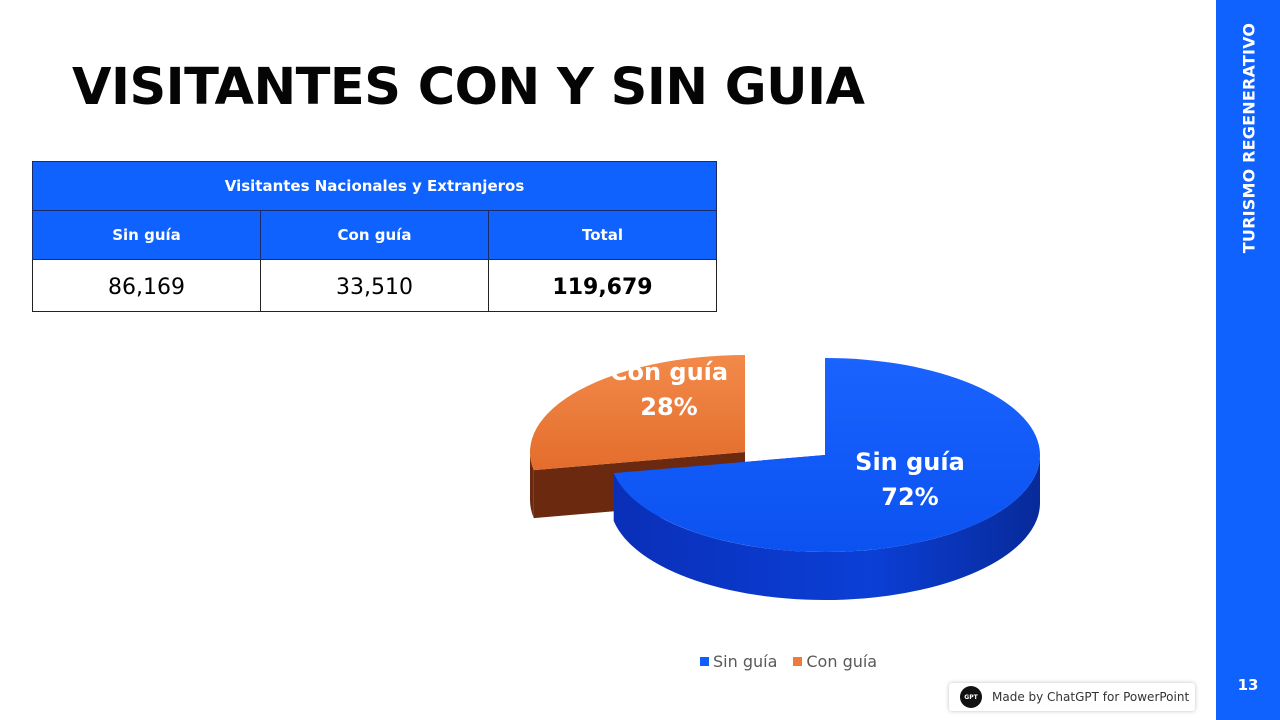  What do you see at coordinates (909, 497) in the screenshot?
I see `pie-value-sin-guia: 72%` at bounding box center [909, 497].